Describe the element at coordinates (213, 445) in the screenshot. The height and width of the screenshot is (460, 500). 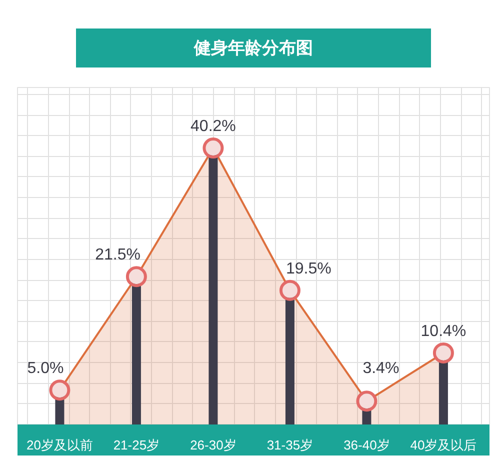
I see `x-tick-label: 26-30岁` at that location.